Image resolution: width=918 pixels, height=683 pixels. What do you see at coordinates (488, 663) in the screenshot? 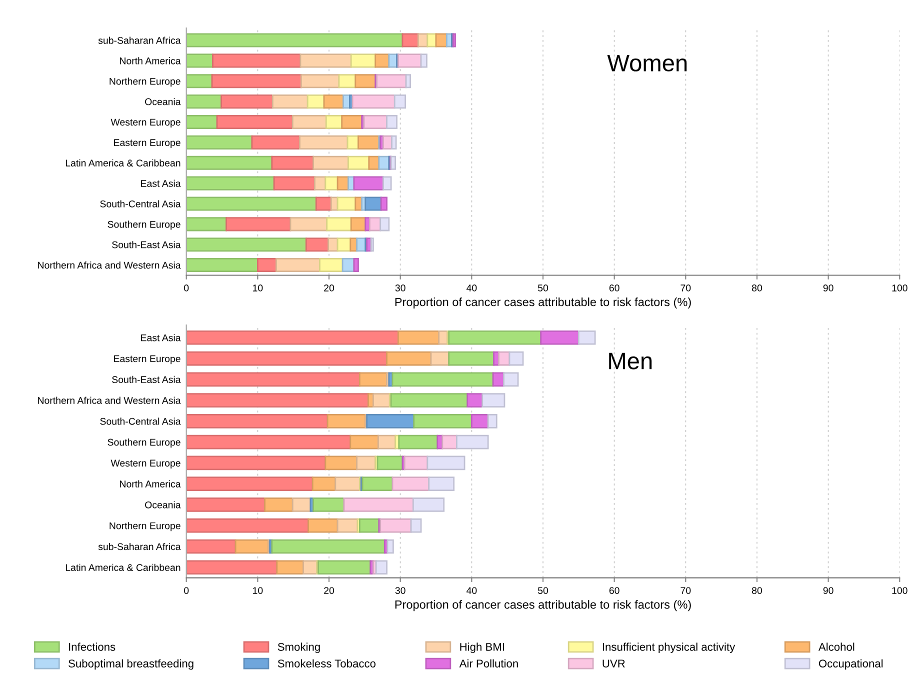
I see `legend-label: Air Pollution` at bounding box center [488, 663].